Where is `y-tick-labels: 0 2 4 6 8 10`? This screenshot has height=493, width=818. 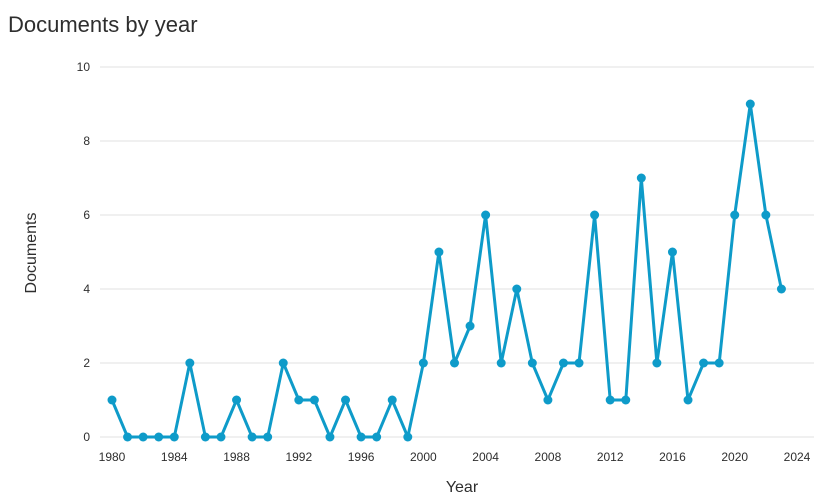 y-tick-labels: 0 2 4 6 8 10 is located at coordinates (84, 252).